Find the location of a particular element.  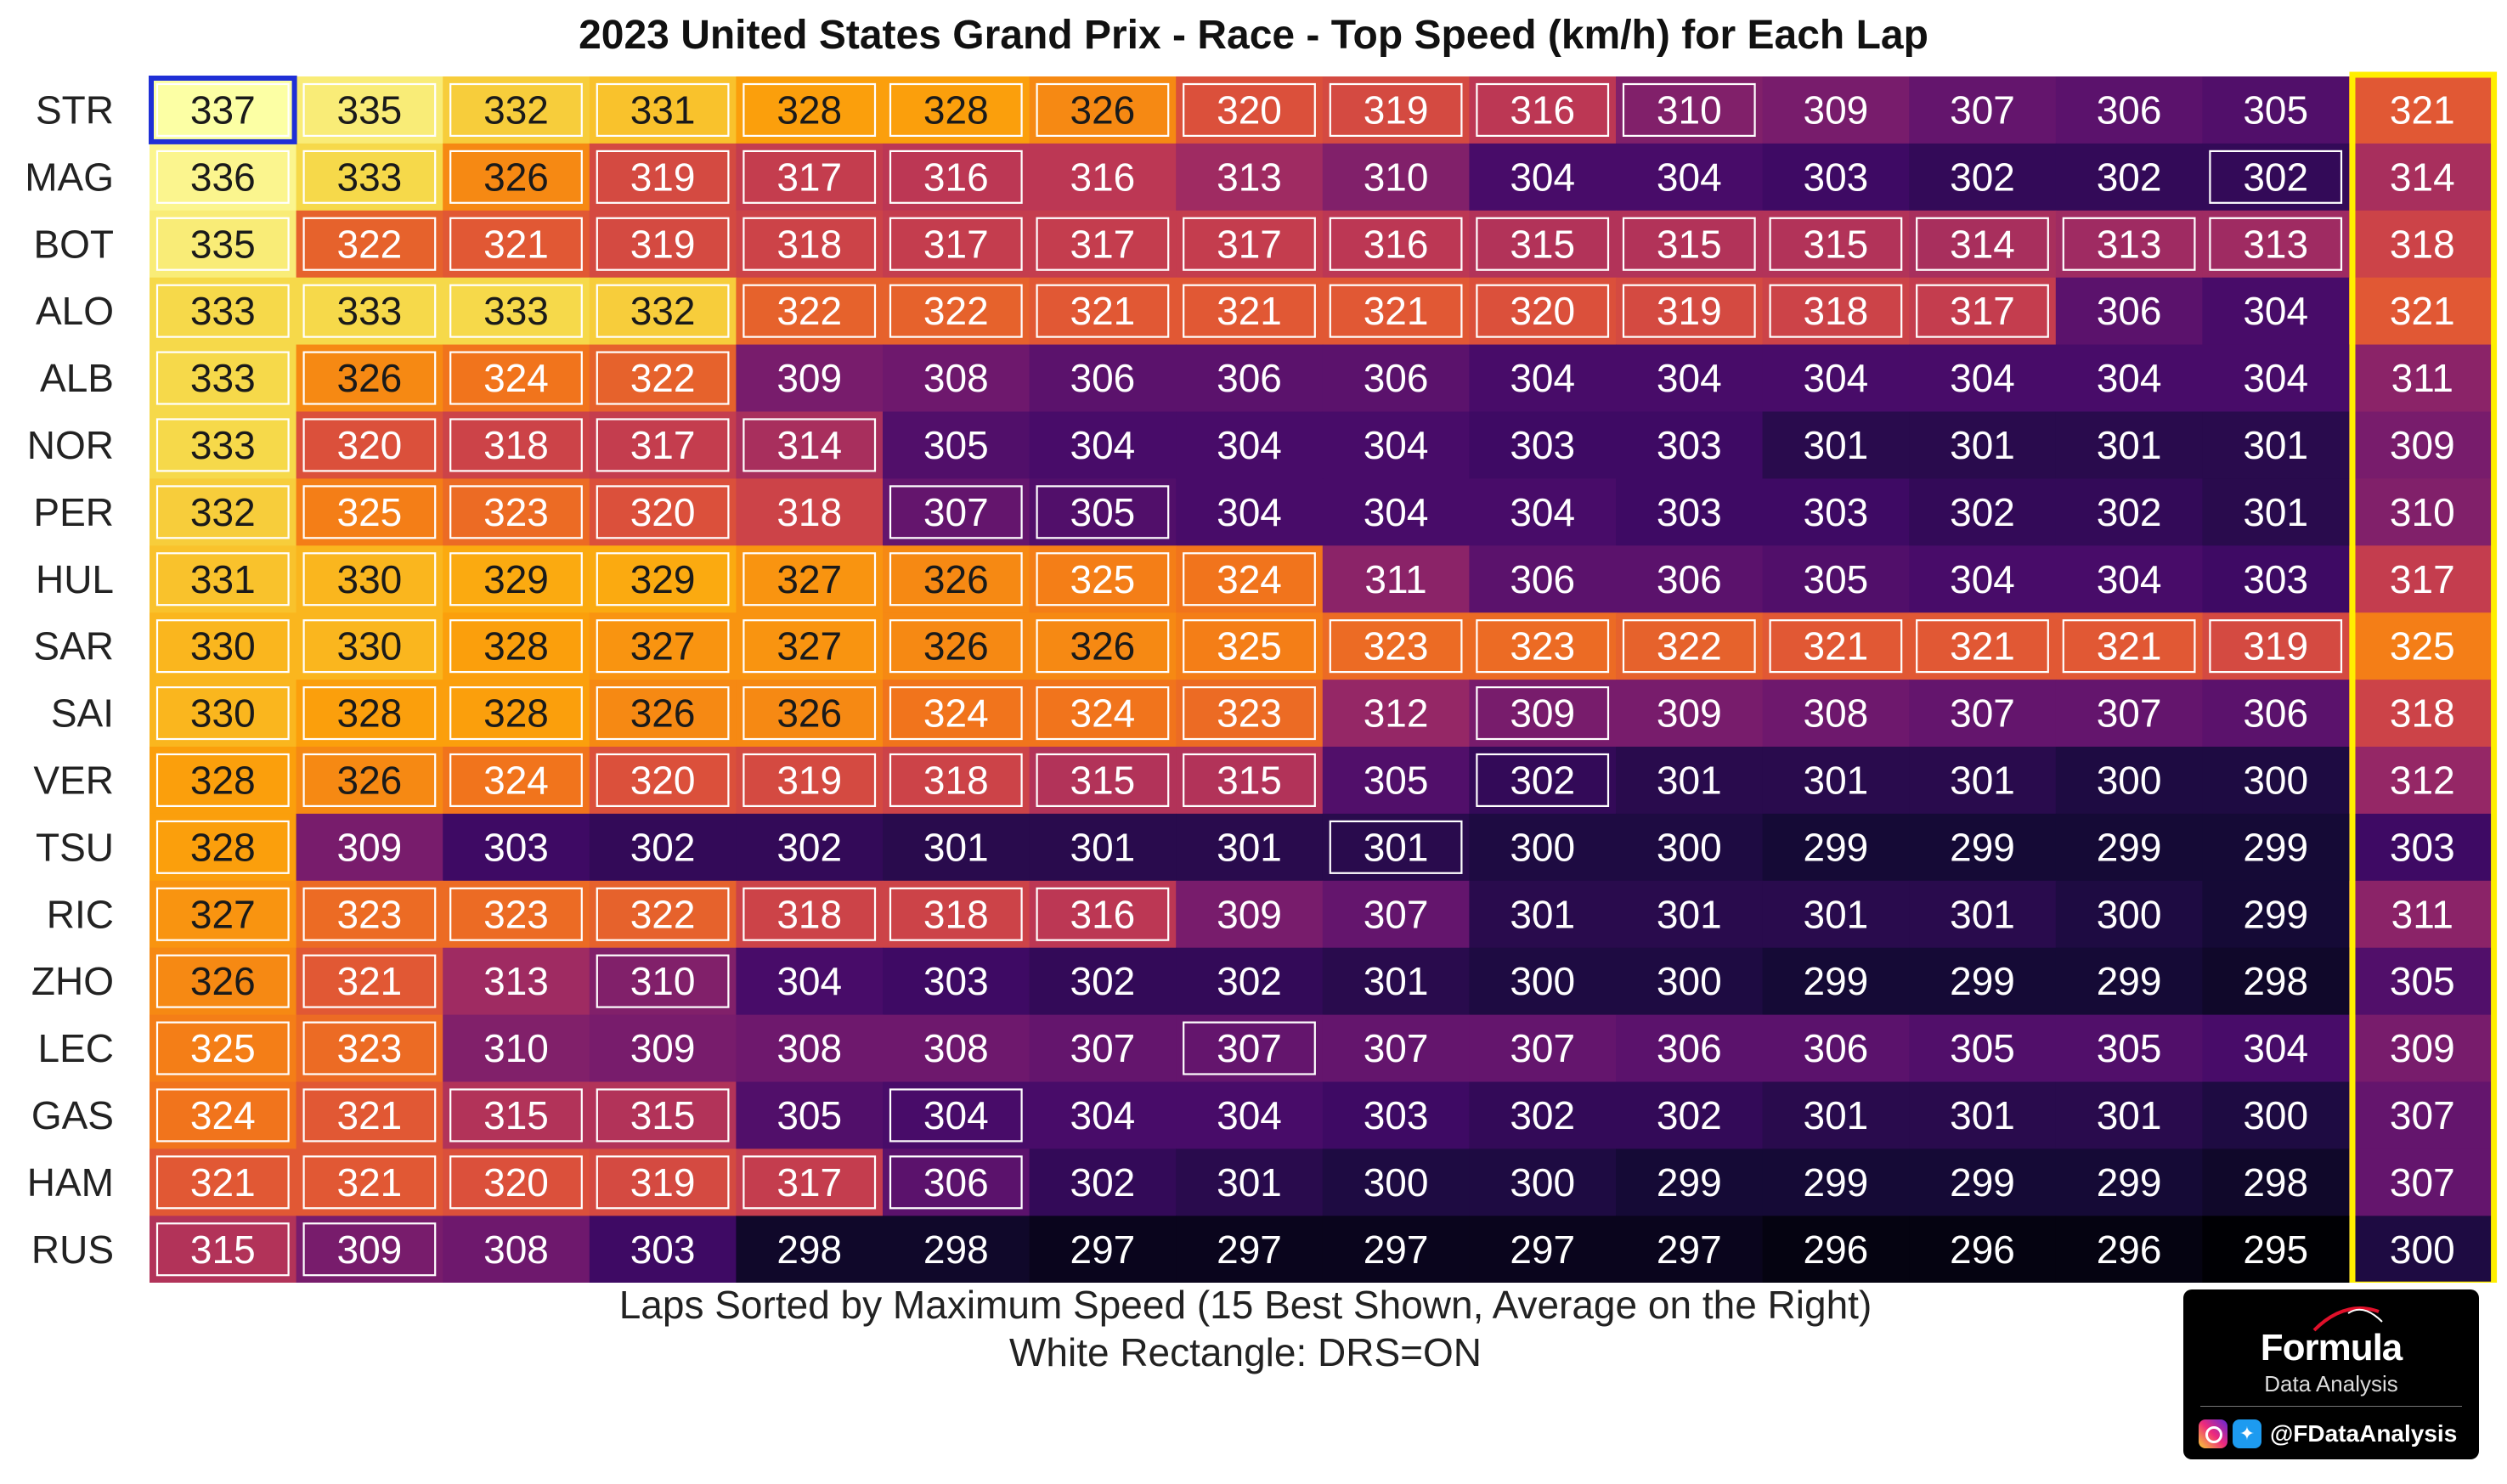

average-label: 307 is located at coordinates (2422, 1182).